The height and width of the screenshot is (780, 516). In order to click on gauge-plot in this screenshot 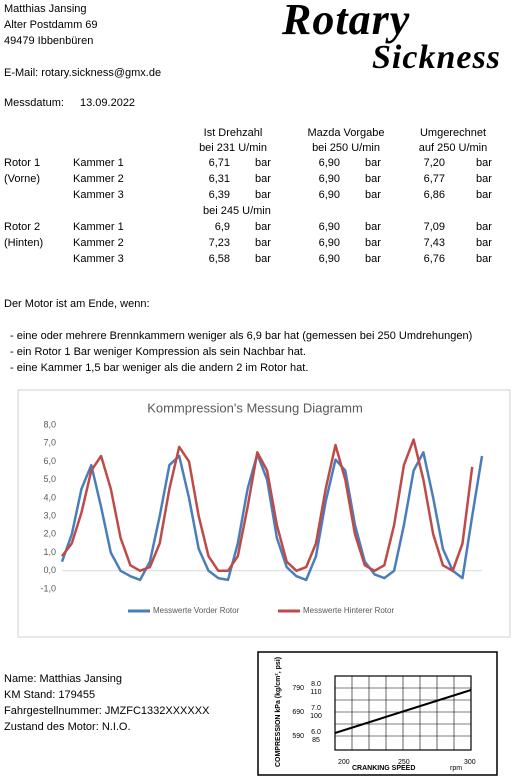, I will do `click(403, 713)`.